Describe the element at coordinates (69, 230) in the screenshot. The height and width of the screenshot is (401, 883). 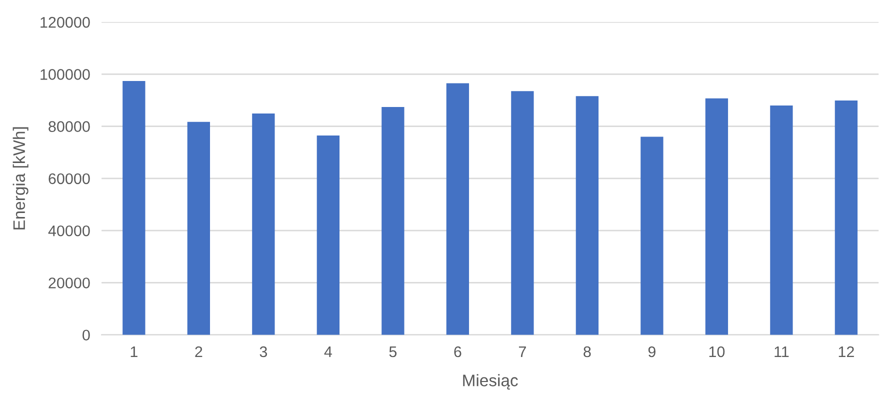
I see `y-tick-label: 40000` at that location.